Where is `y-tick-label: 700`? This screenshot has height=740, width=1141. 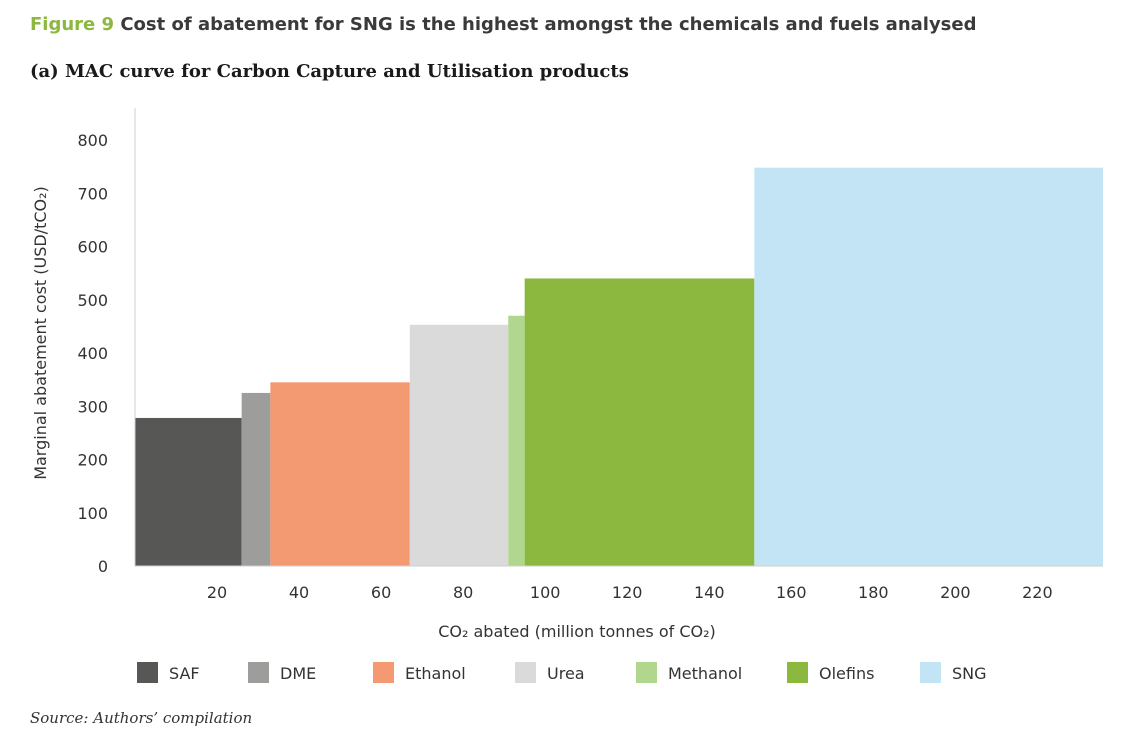
y-tick-label: 700 is located at coordinates (92, 193).